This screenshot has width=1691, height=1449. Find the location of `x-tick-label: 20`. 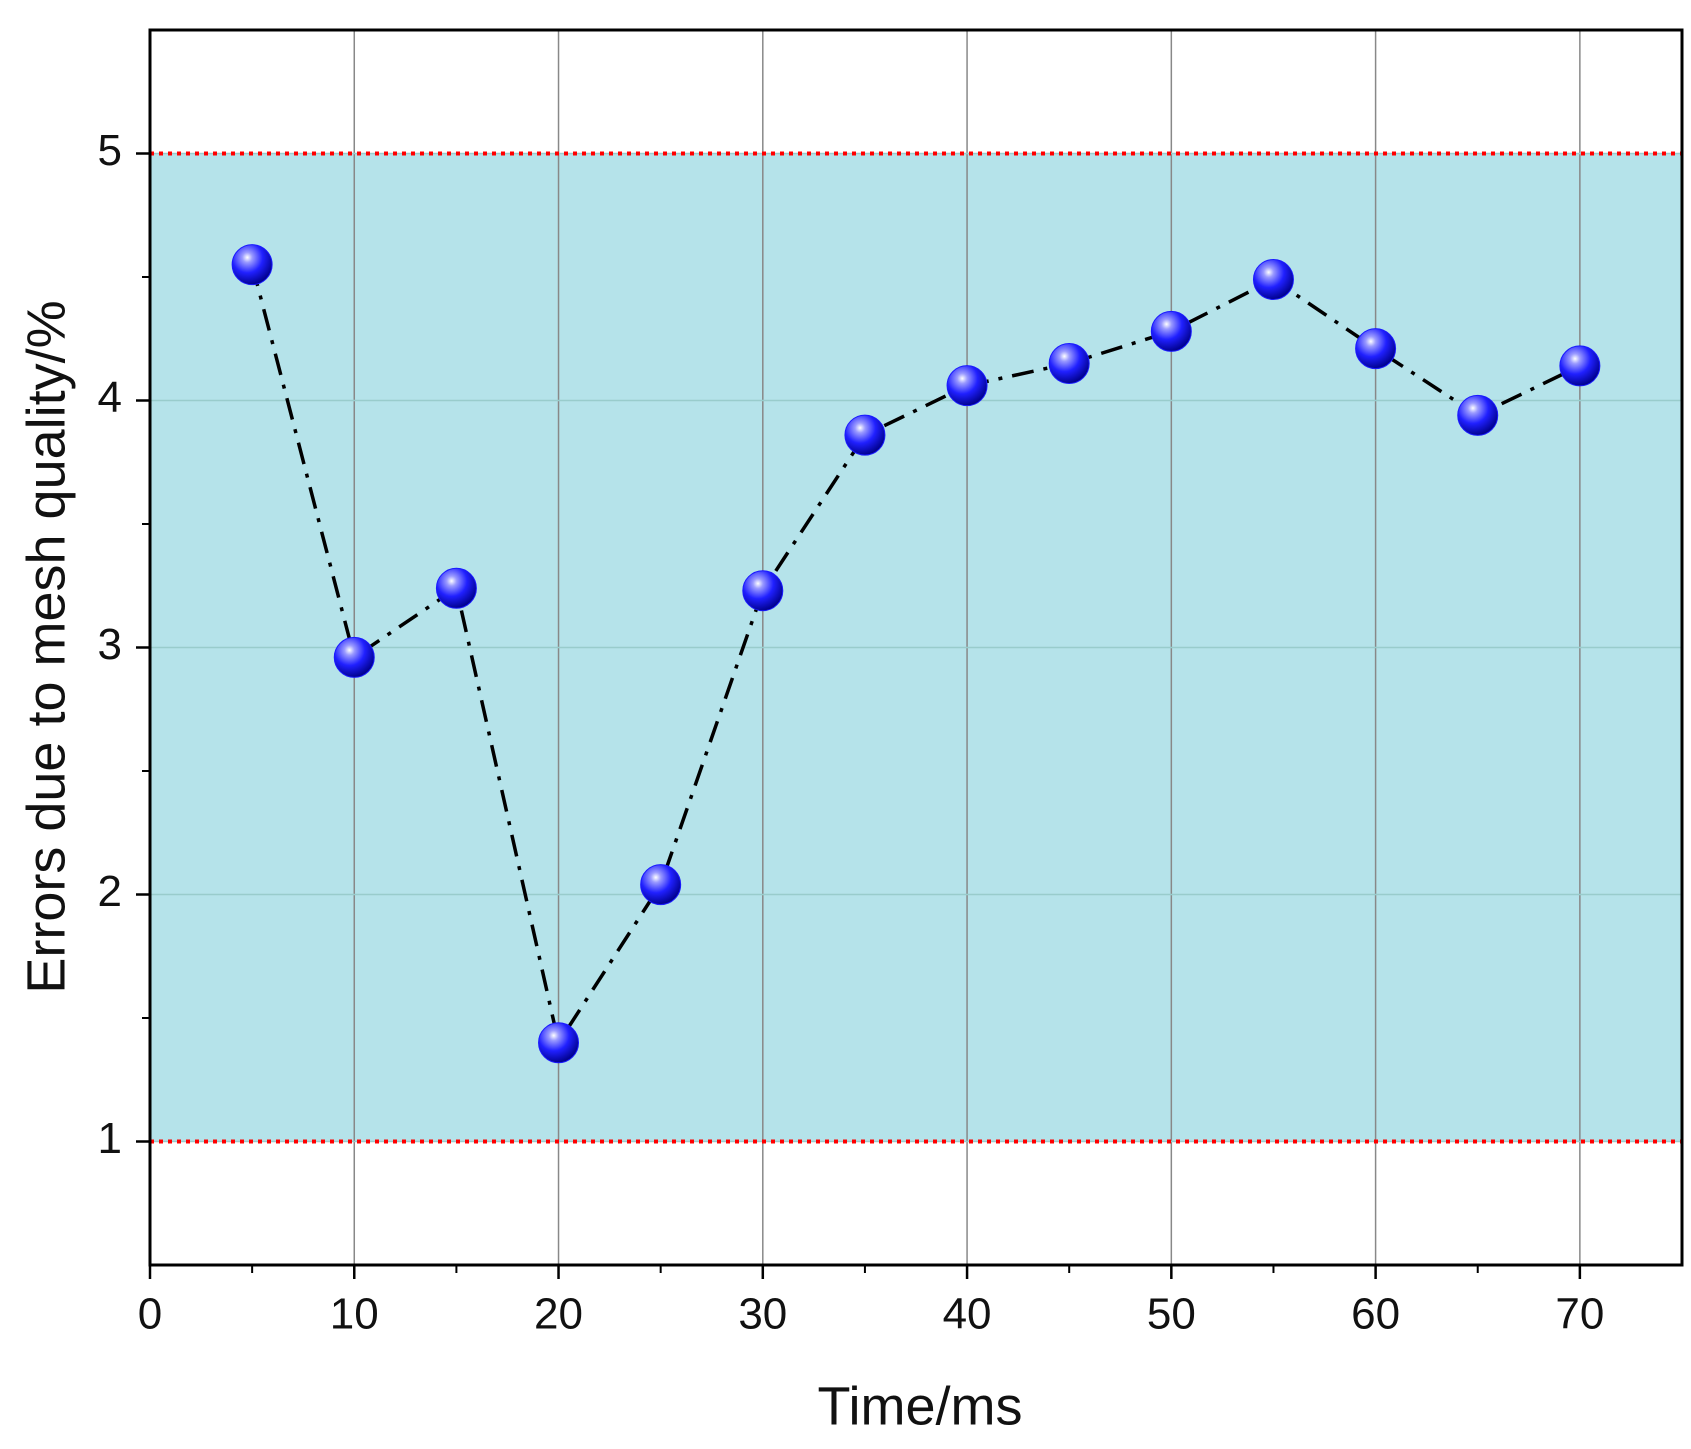

x-tick-label: 20 is located at coordinates (558, 1314).